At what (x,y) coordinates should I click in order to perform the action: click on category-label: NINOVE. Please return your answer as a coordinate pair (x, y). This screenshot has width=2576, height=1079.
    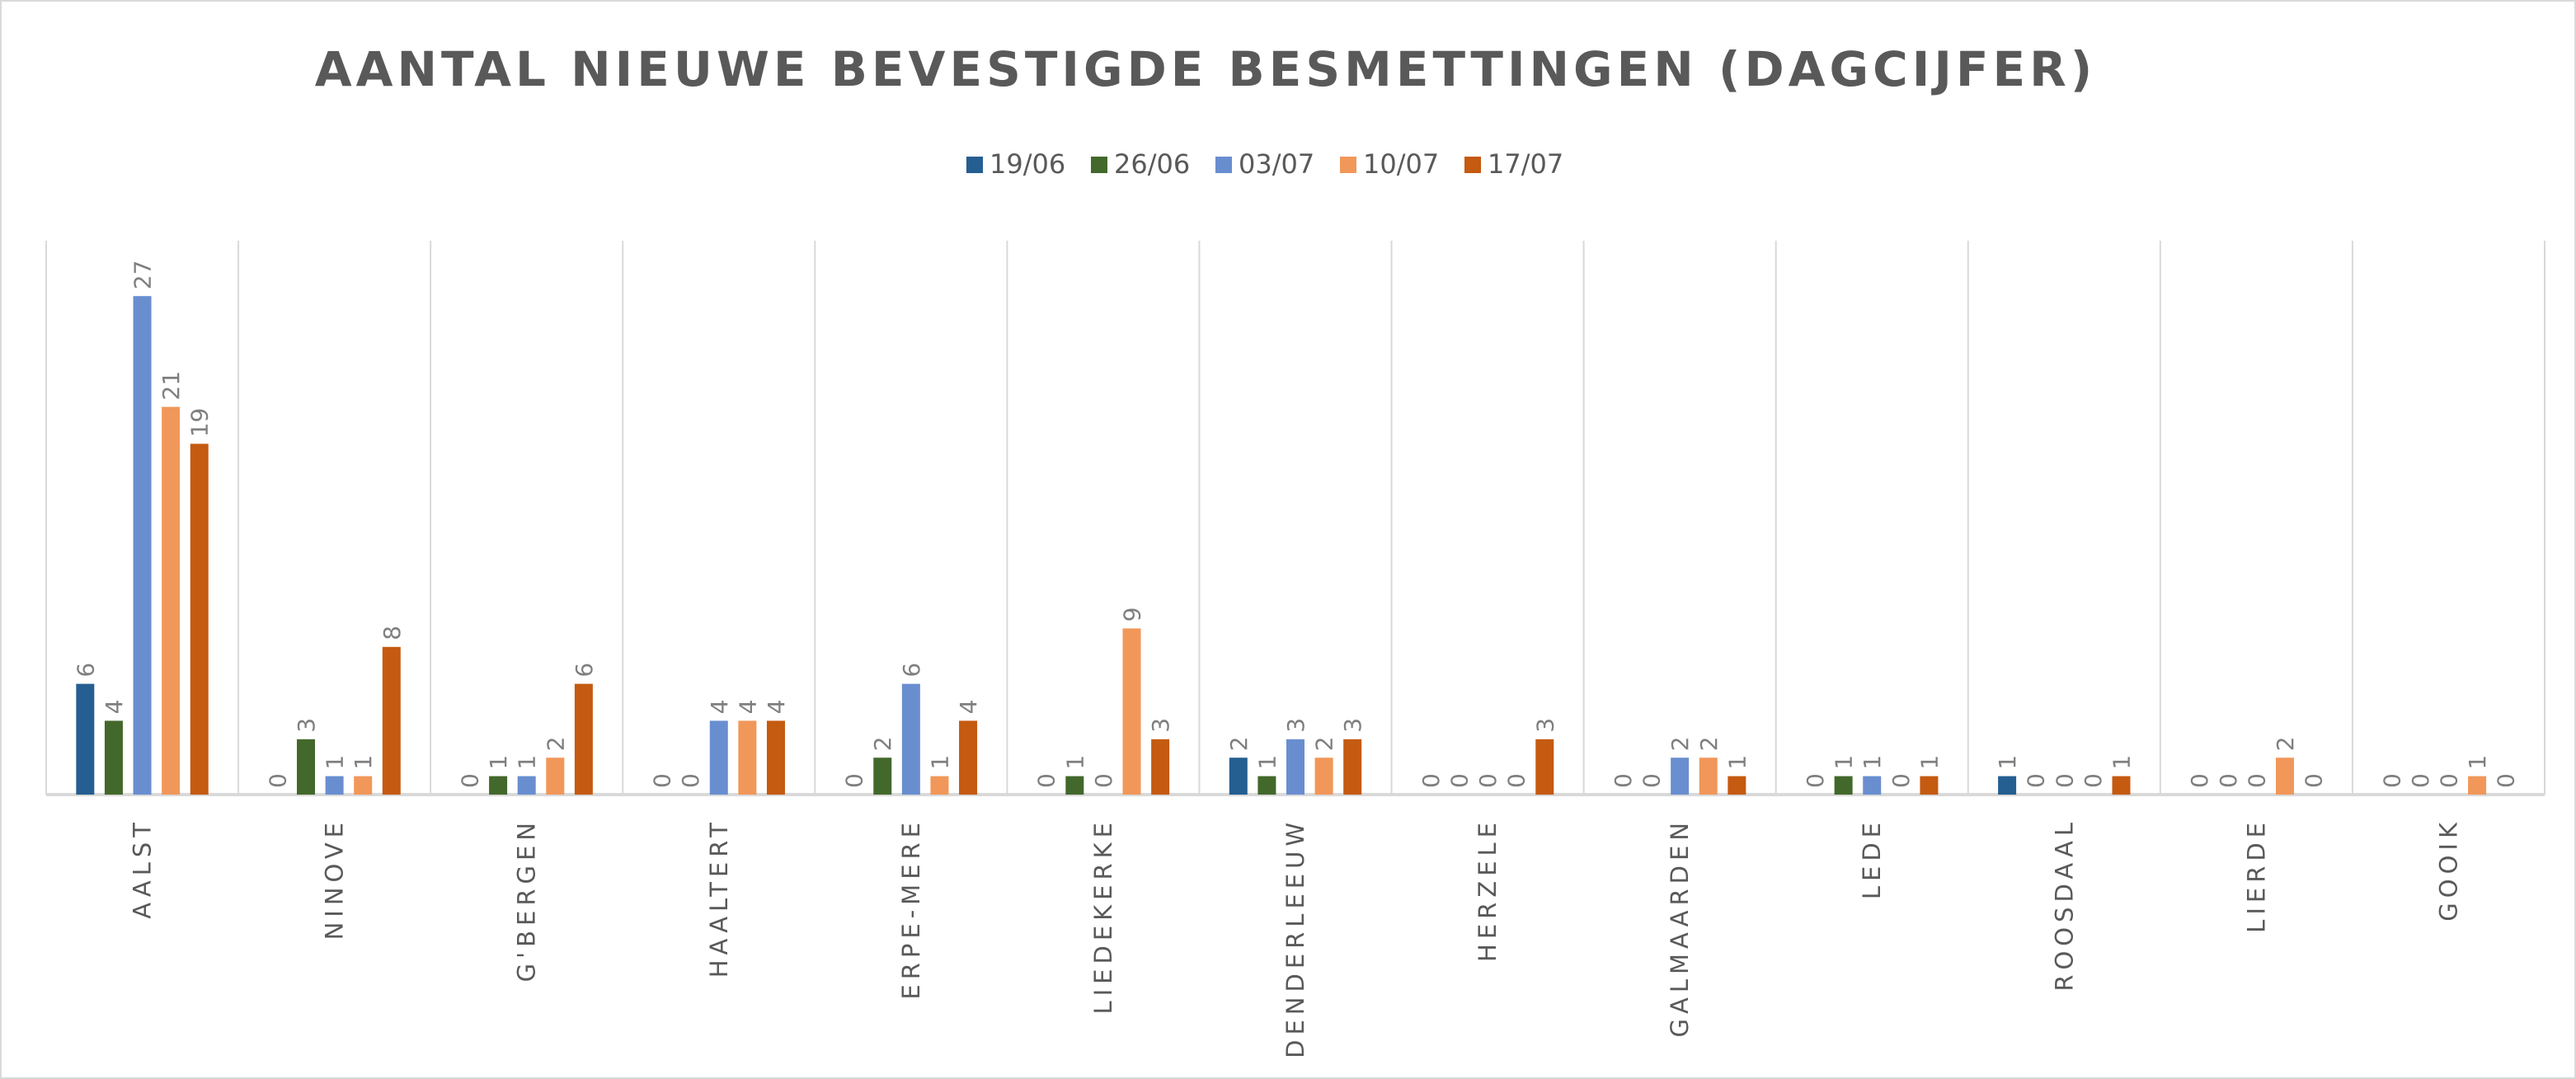
    Looking at the image, I should click on (335, 879).